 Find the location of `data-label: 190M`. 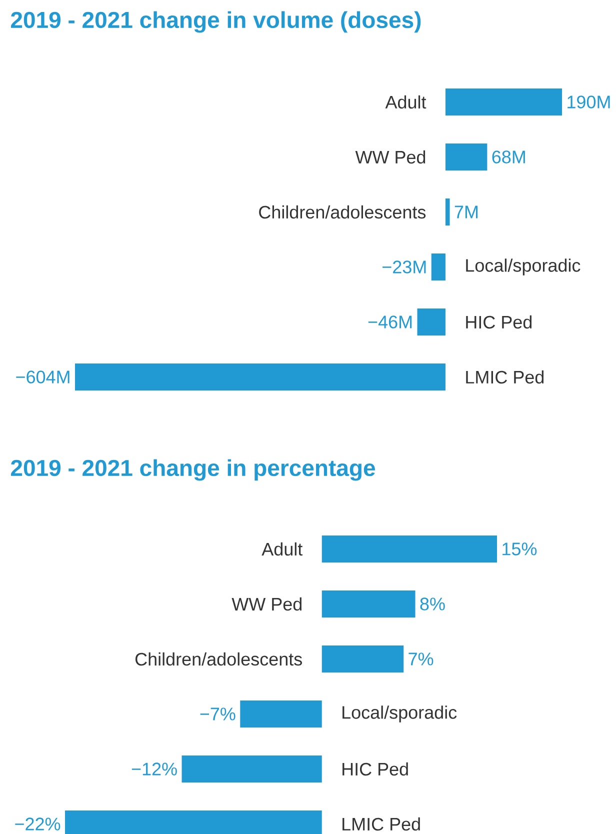

data-label: 190M is located at coordinates (589, 102).